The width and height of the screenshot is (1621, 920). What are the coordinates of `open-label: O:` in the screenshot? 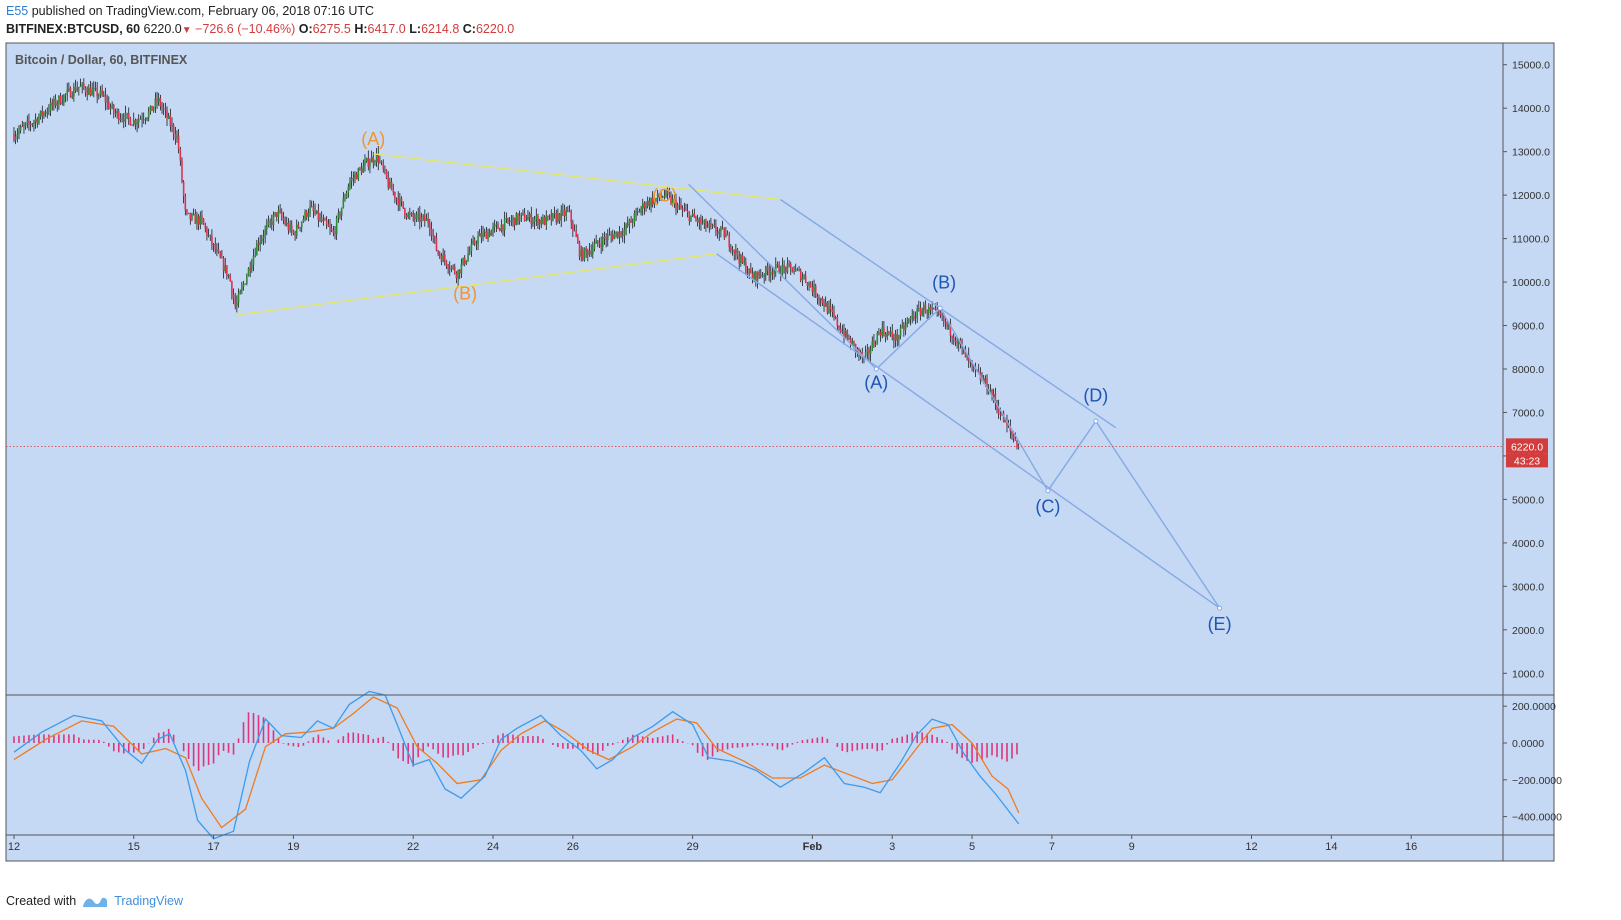 It's located at (305, 29).